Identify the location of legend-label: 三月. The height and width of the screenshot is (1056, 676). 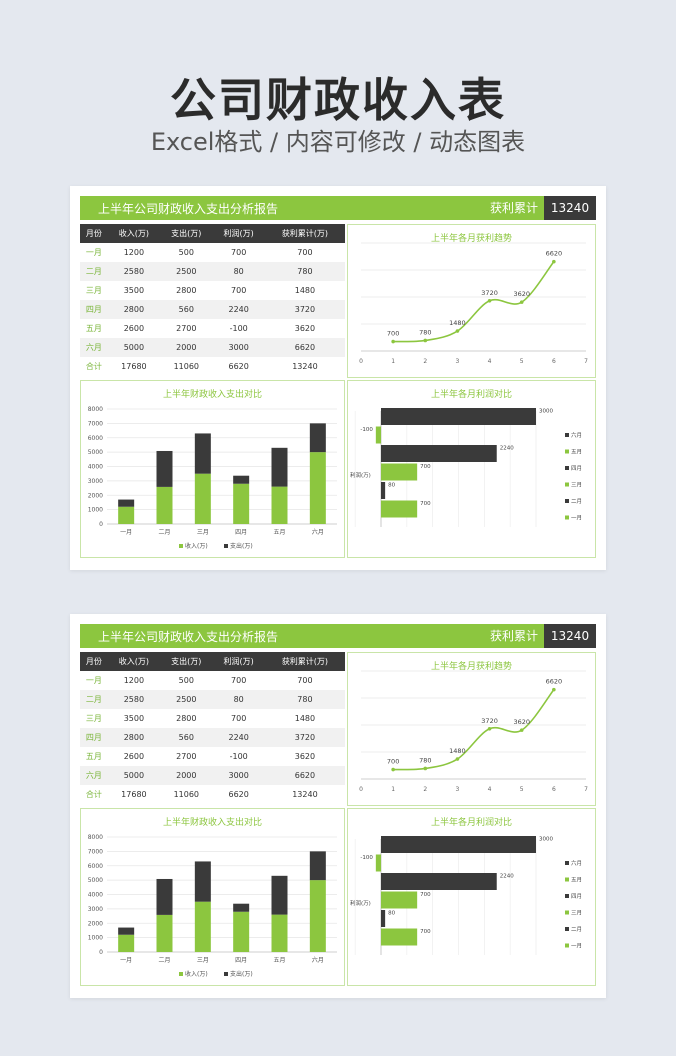
(576, 913).